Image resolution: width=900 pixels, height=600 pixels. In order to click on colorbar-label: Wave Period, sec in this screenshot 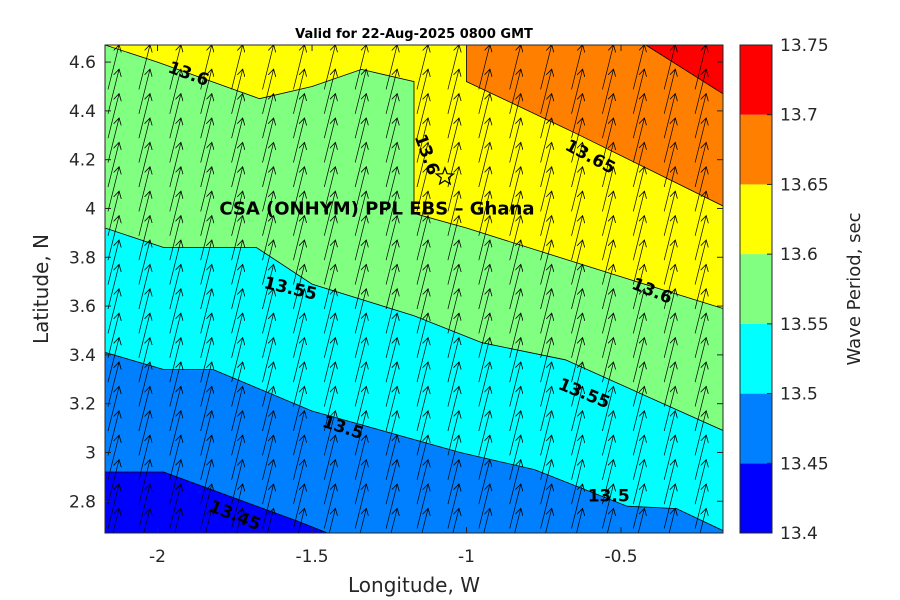, I will do `click(854, 288)`.